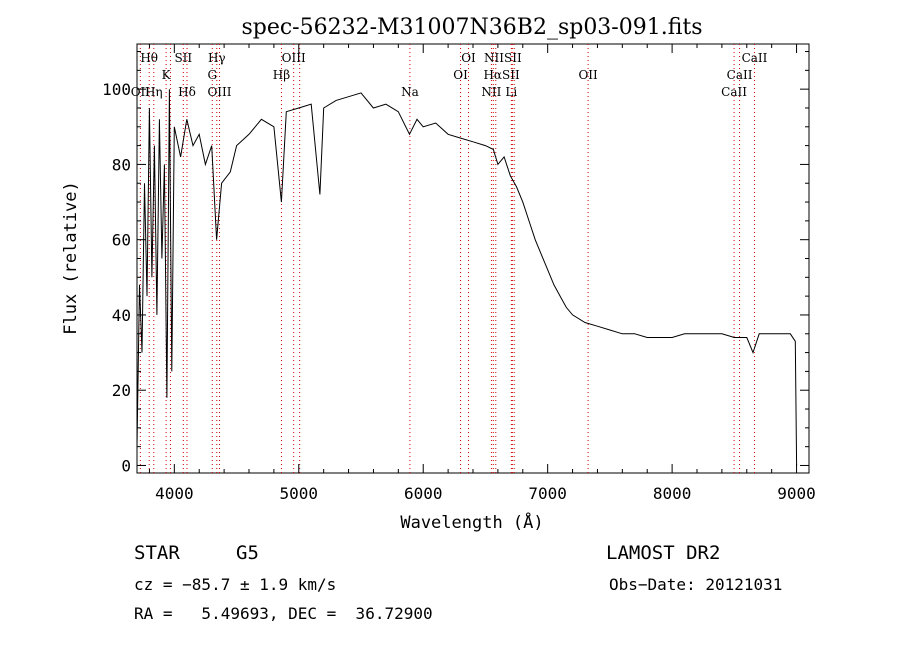 The height and width of the screenshot is (650, 900). I want to click on y-tick-label: 100, so click(116, 89).